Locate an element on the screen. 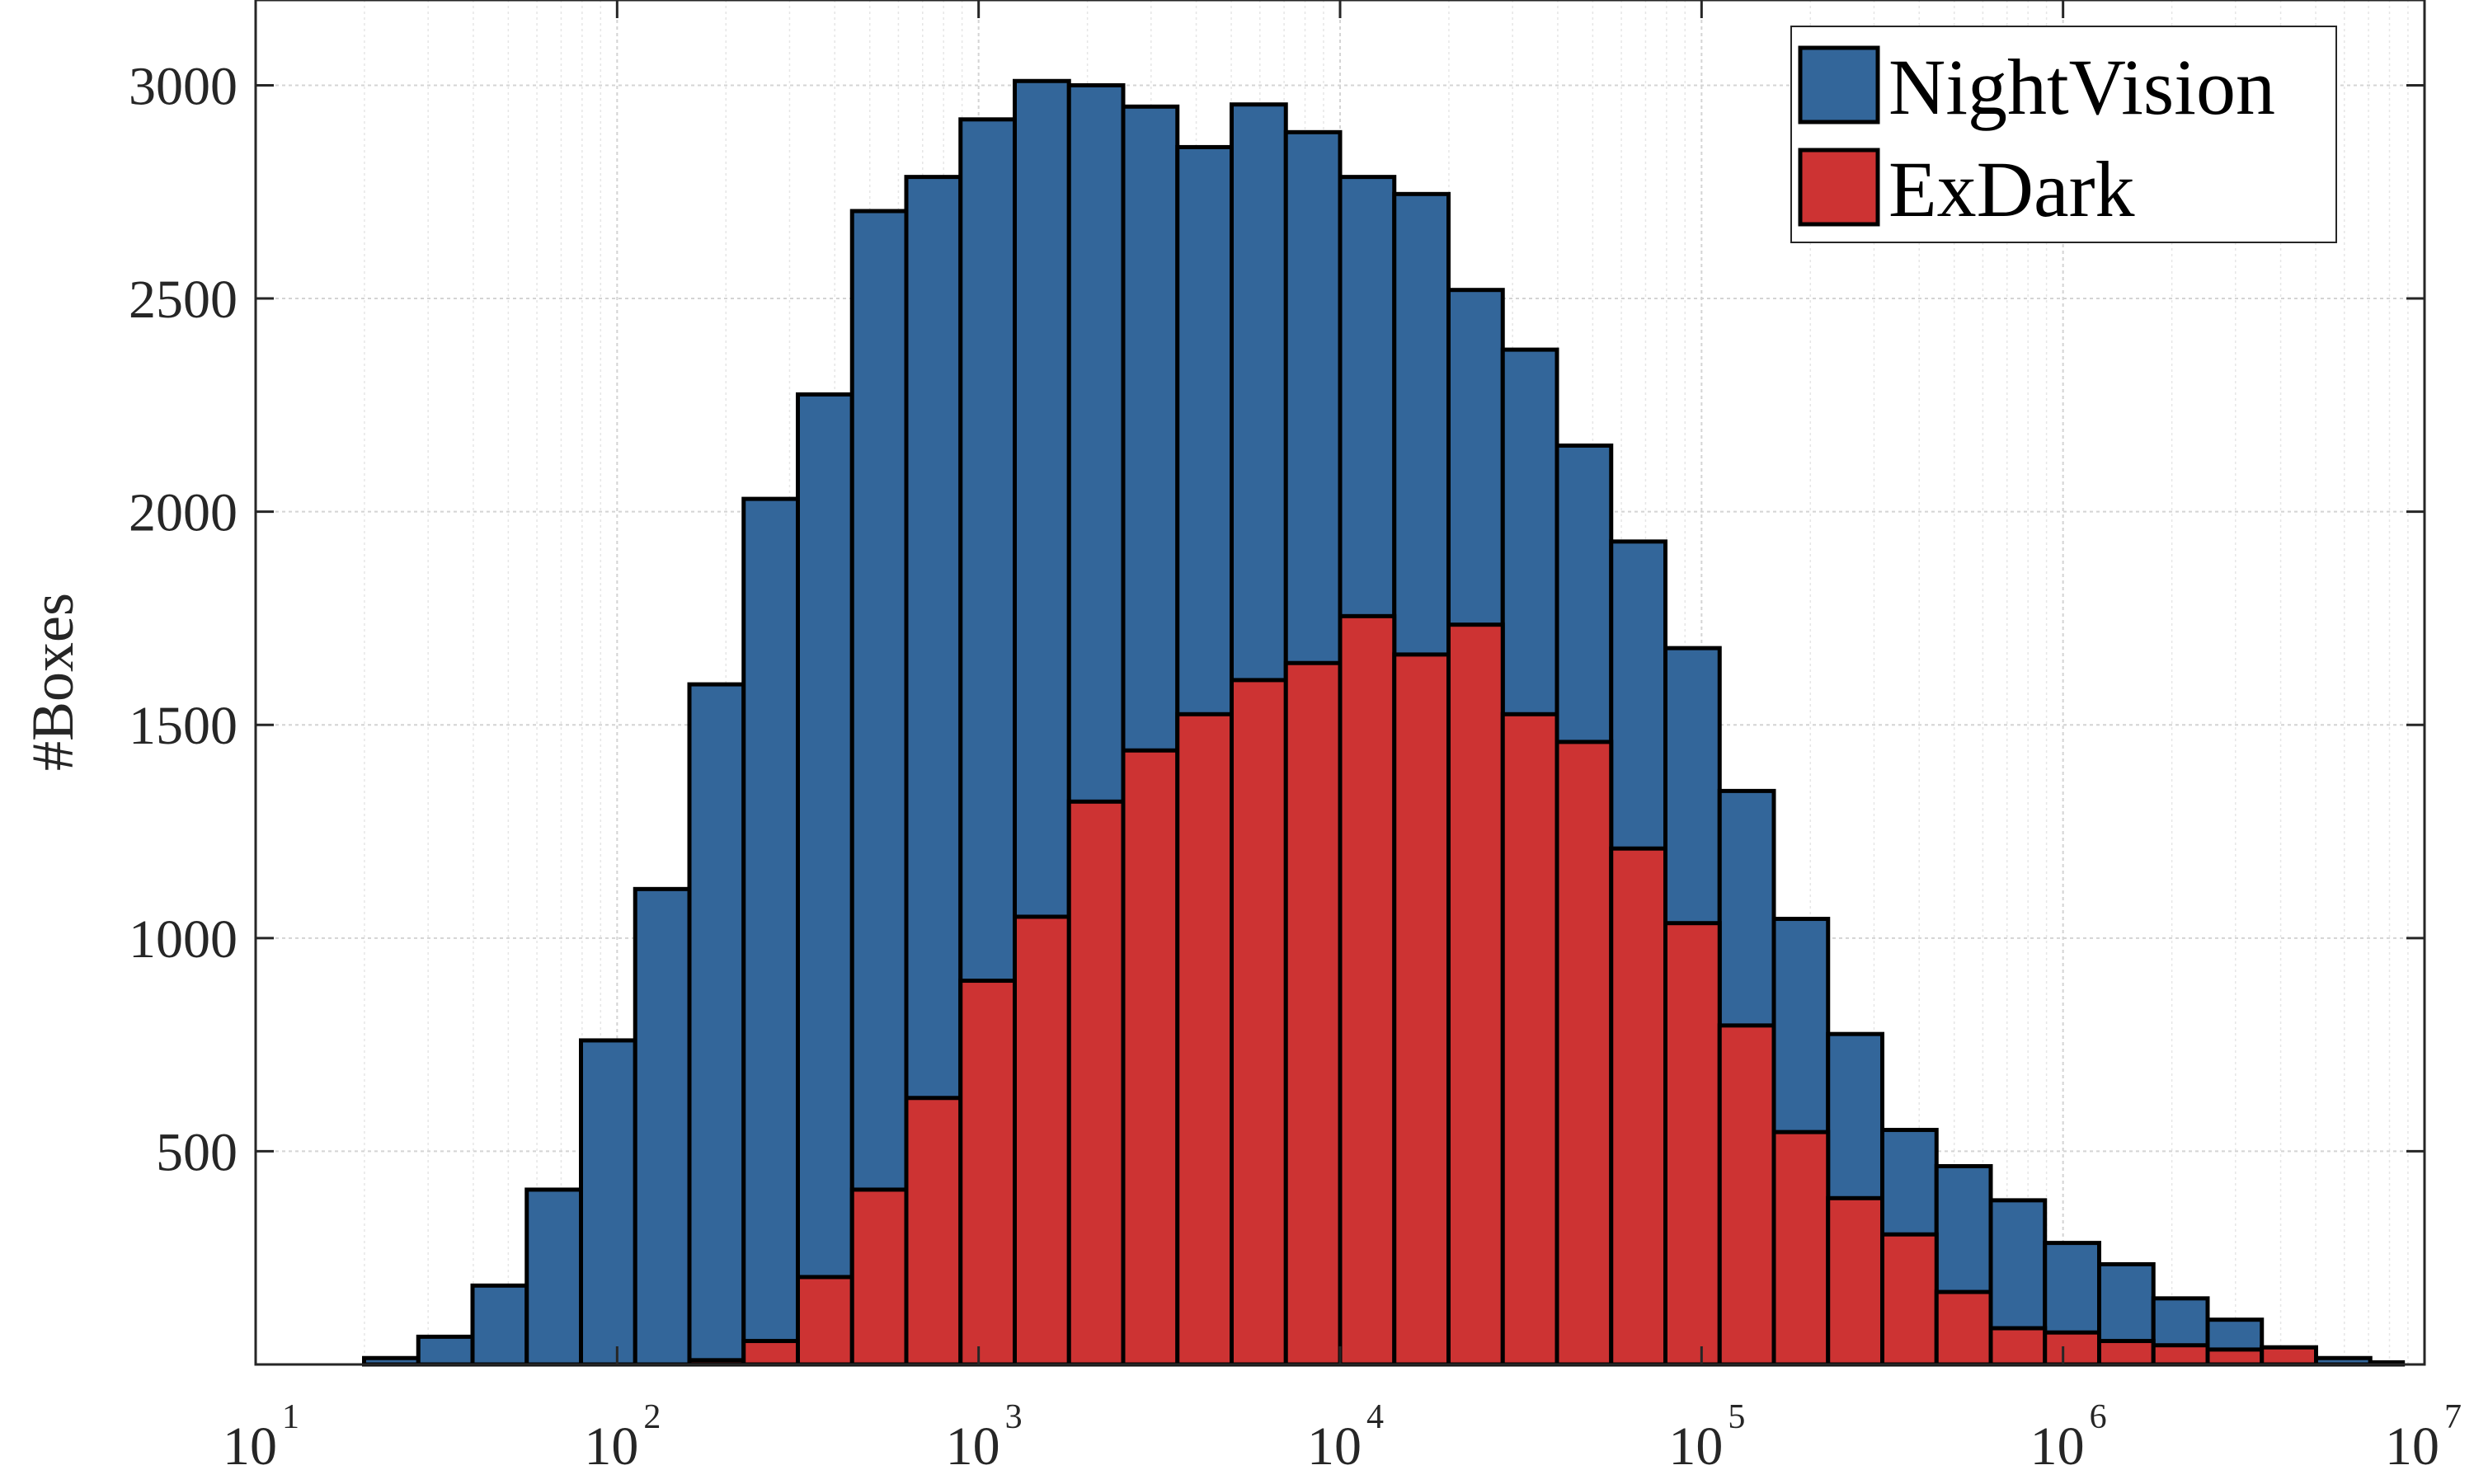 The height and width of the screenshot is (1484, 2474). y-axis-title: #Boxes is located at coordinates (53, 682).